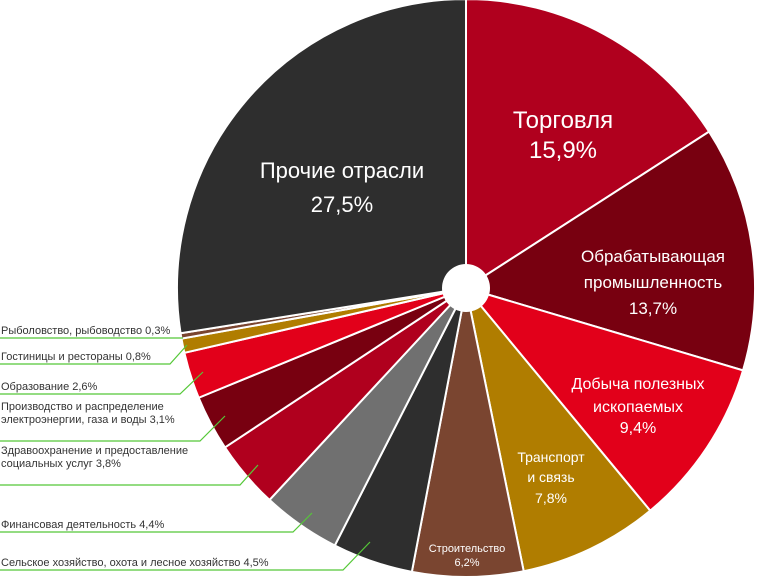  What do you see at coordinates (638, 428) in the screenshot?
I see `slice-value-label: 9,4%` at bounding box center [638, 428].